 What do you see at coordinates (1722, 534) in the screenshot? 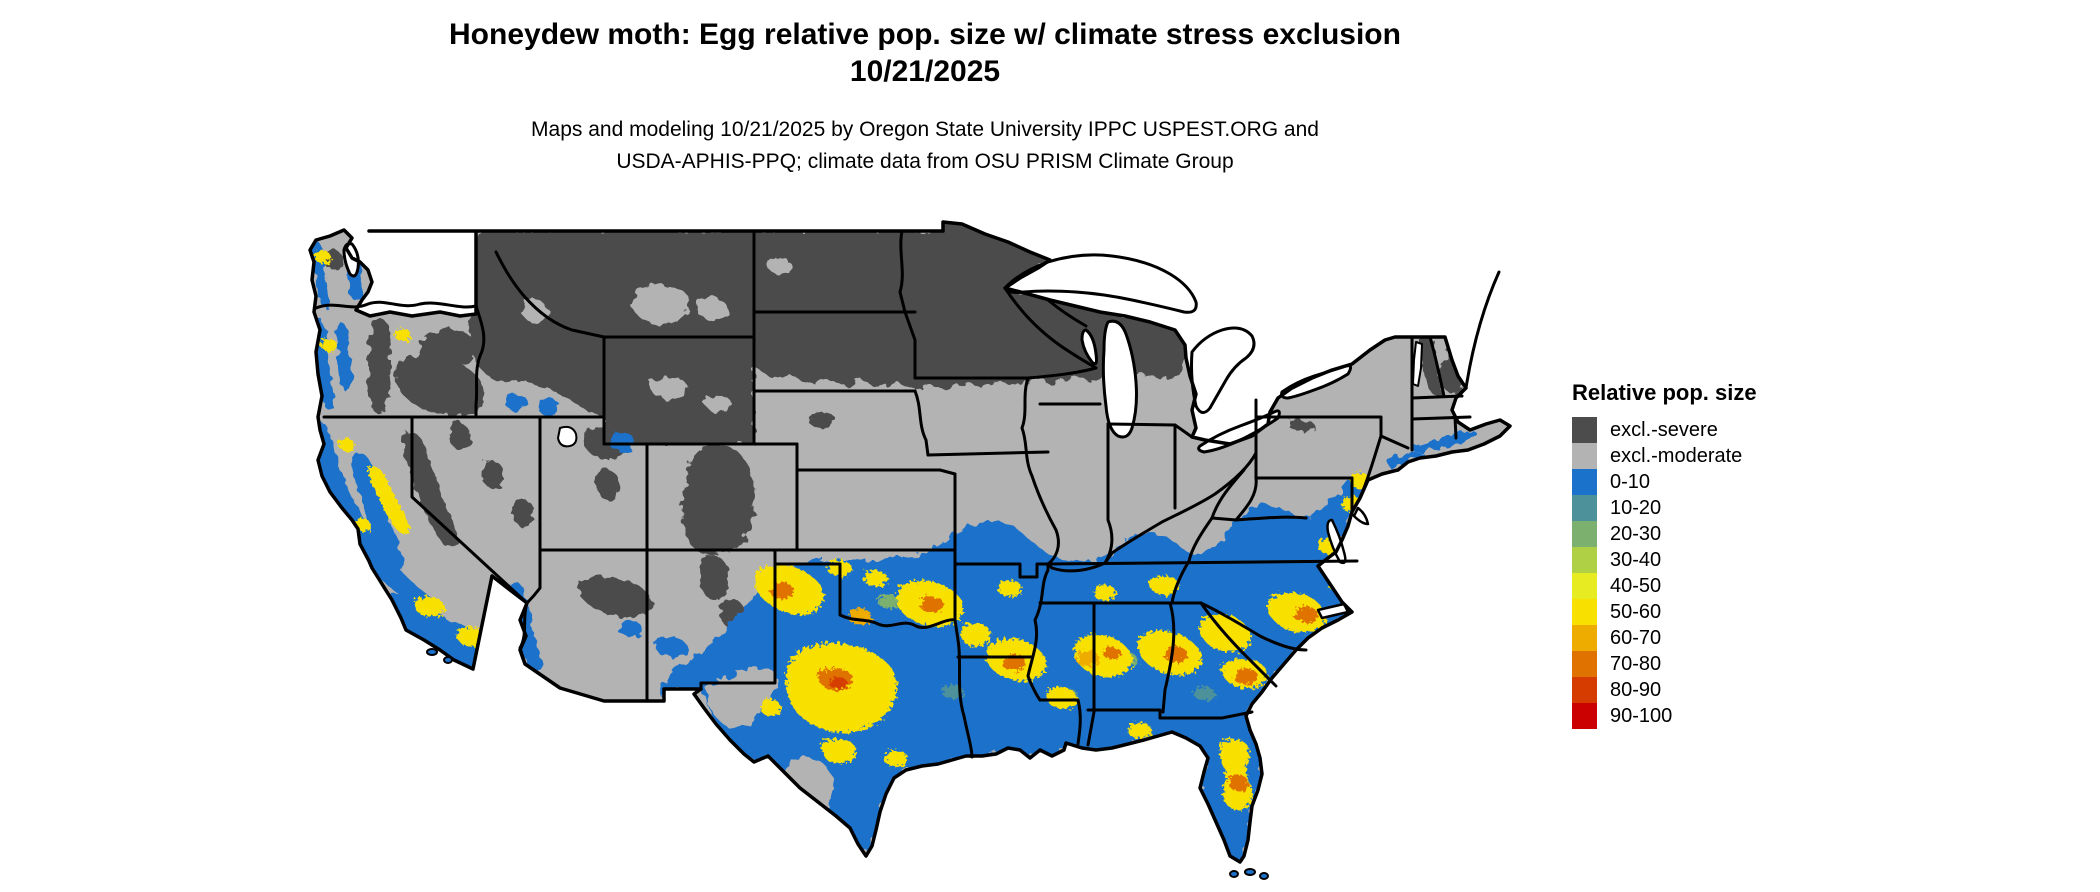
I see `legend-item: 20-30` at bounding box center [1722, 534].